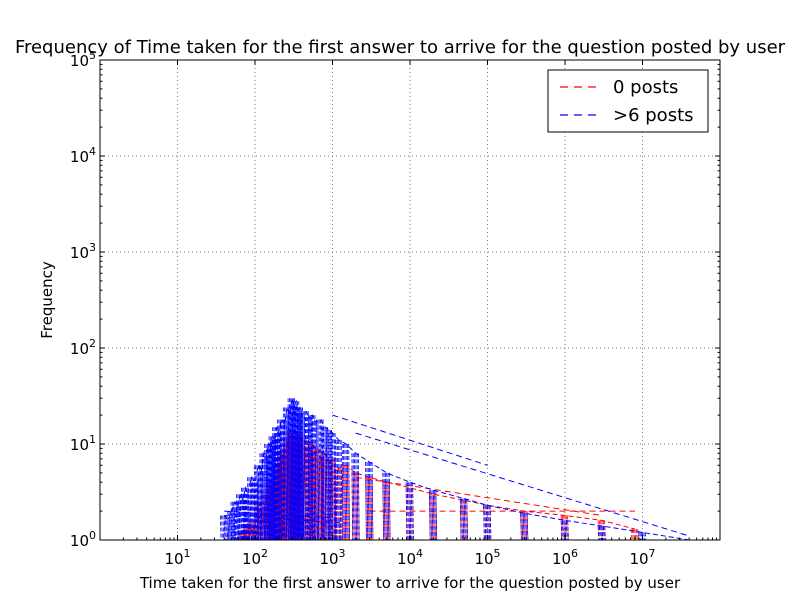 Image resolution: width=800 pixels, height=600 pixels. Describe the element at coordinates (83, 59) in the screenshot. I see `y-tick-label: 10⁵` at that location.